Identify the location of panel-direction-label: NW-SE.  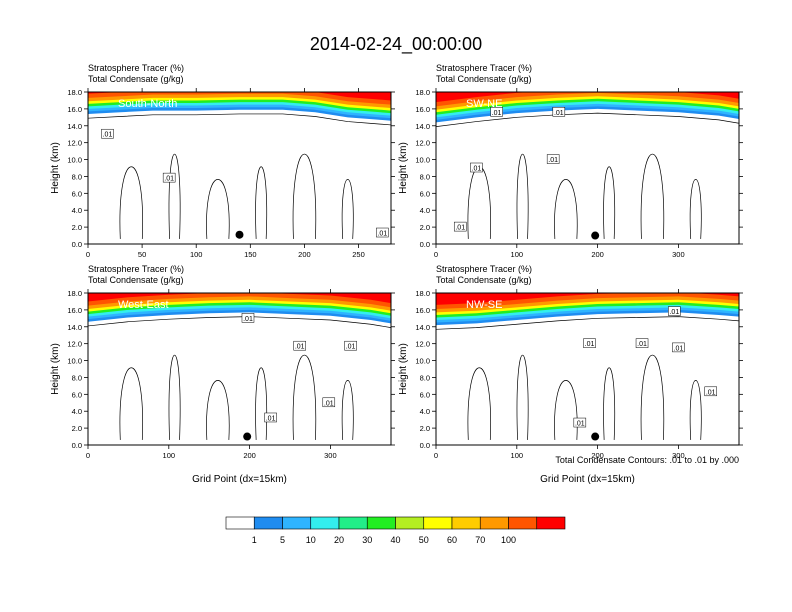
(484, 305).